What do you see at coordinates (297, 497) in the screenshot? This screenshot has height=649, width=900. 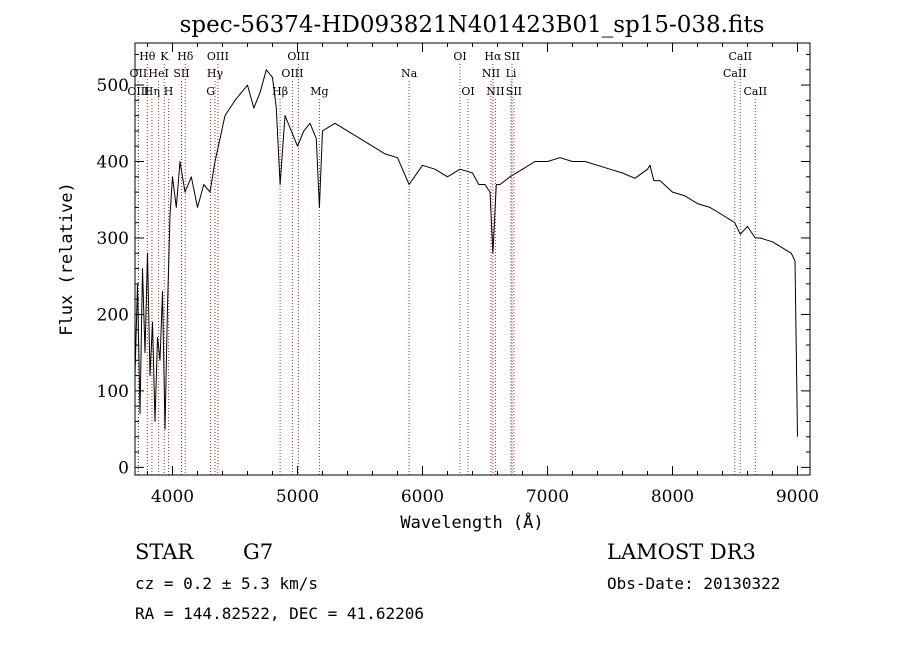 I see `x-tick-label-1: 5000` at bounding box center [297, 497].